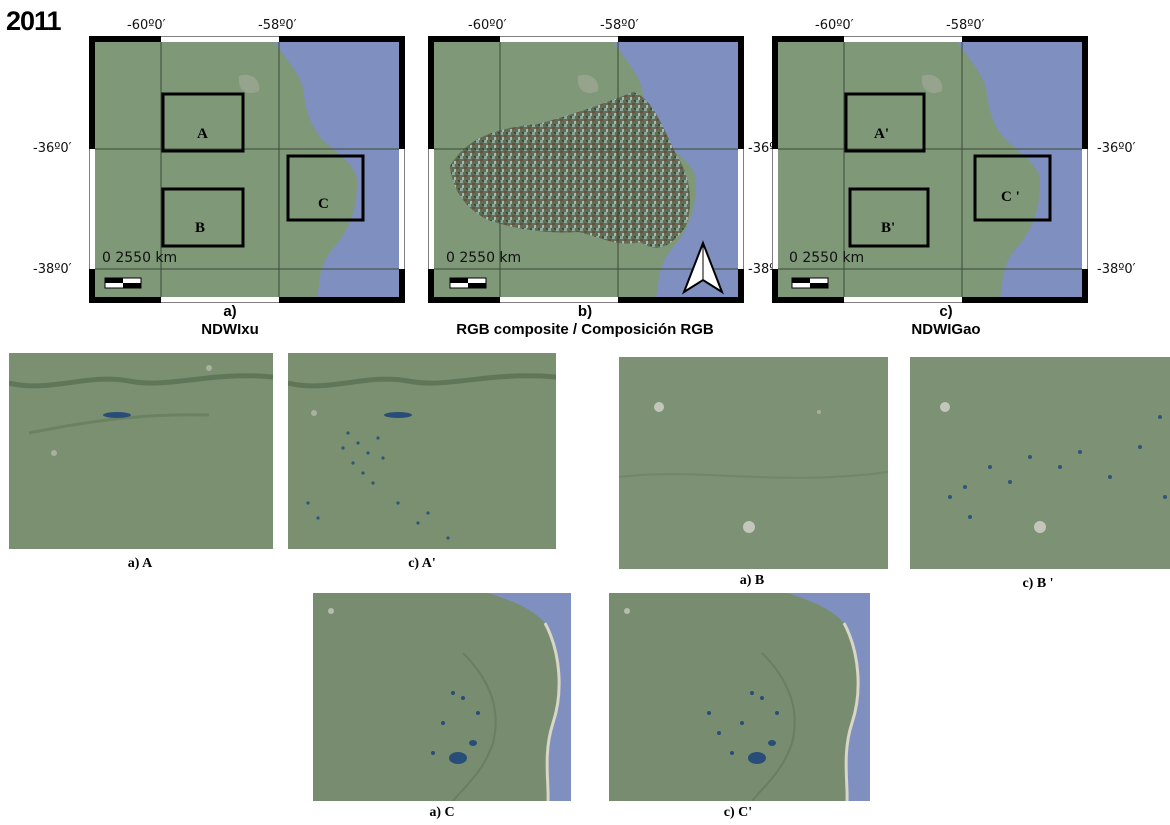 Image resolution: width=1170 pixels, height=825 pixels. Describe the element at coordinates (202, 134) in the screenshot. I see `box-label-a: A` at that location.